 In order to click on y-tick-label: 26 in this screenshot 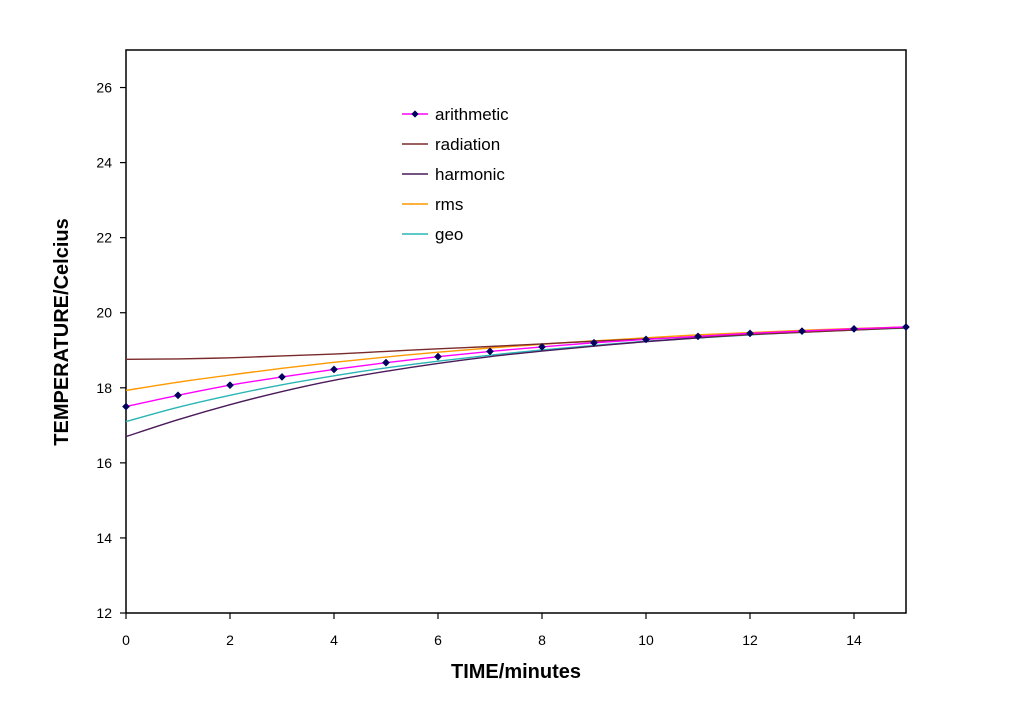, I will do `click(104, 88)`.